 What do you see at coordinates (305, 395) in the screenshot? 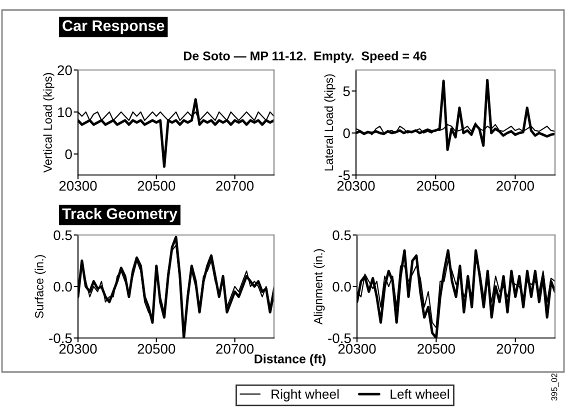
I see `legend-label: Right wheel` at bounding box center [305, 395].